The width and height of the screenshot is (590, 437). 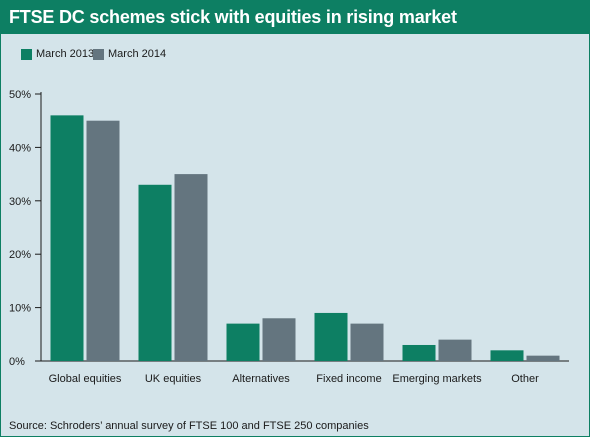 I want to click on bar-march-2013-uk-equities, so click(x=155, y=272).